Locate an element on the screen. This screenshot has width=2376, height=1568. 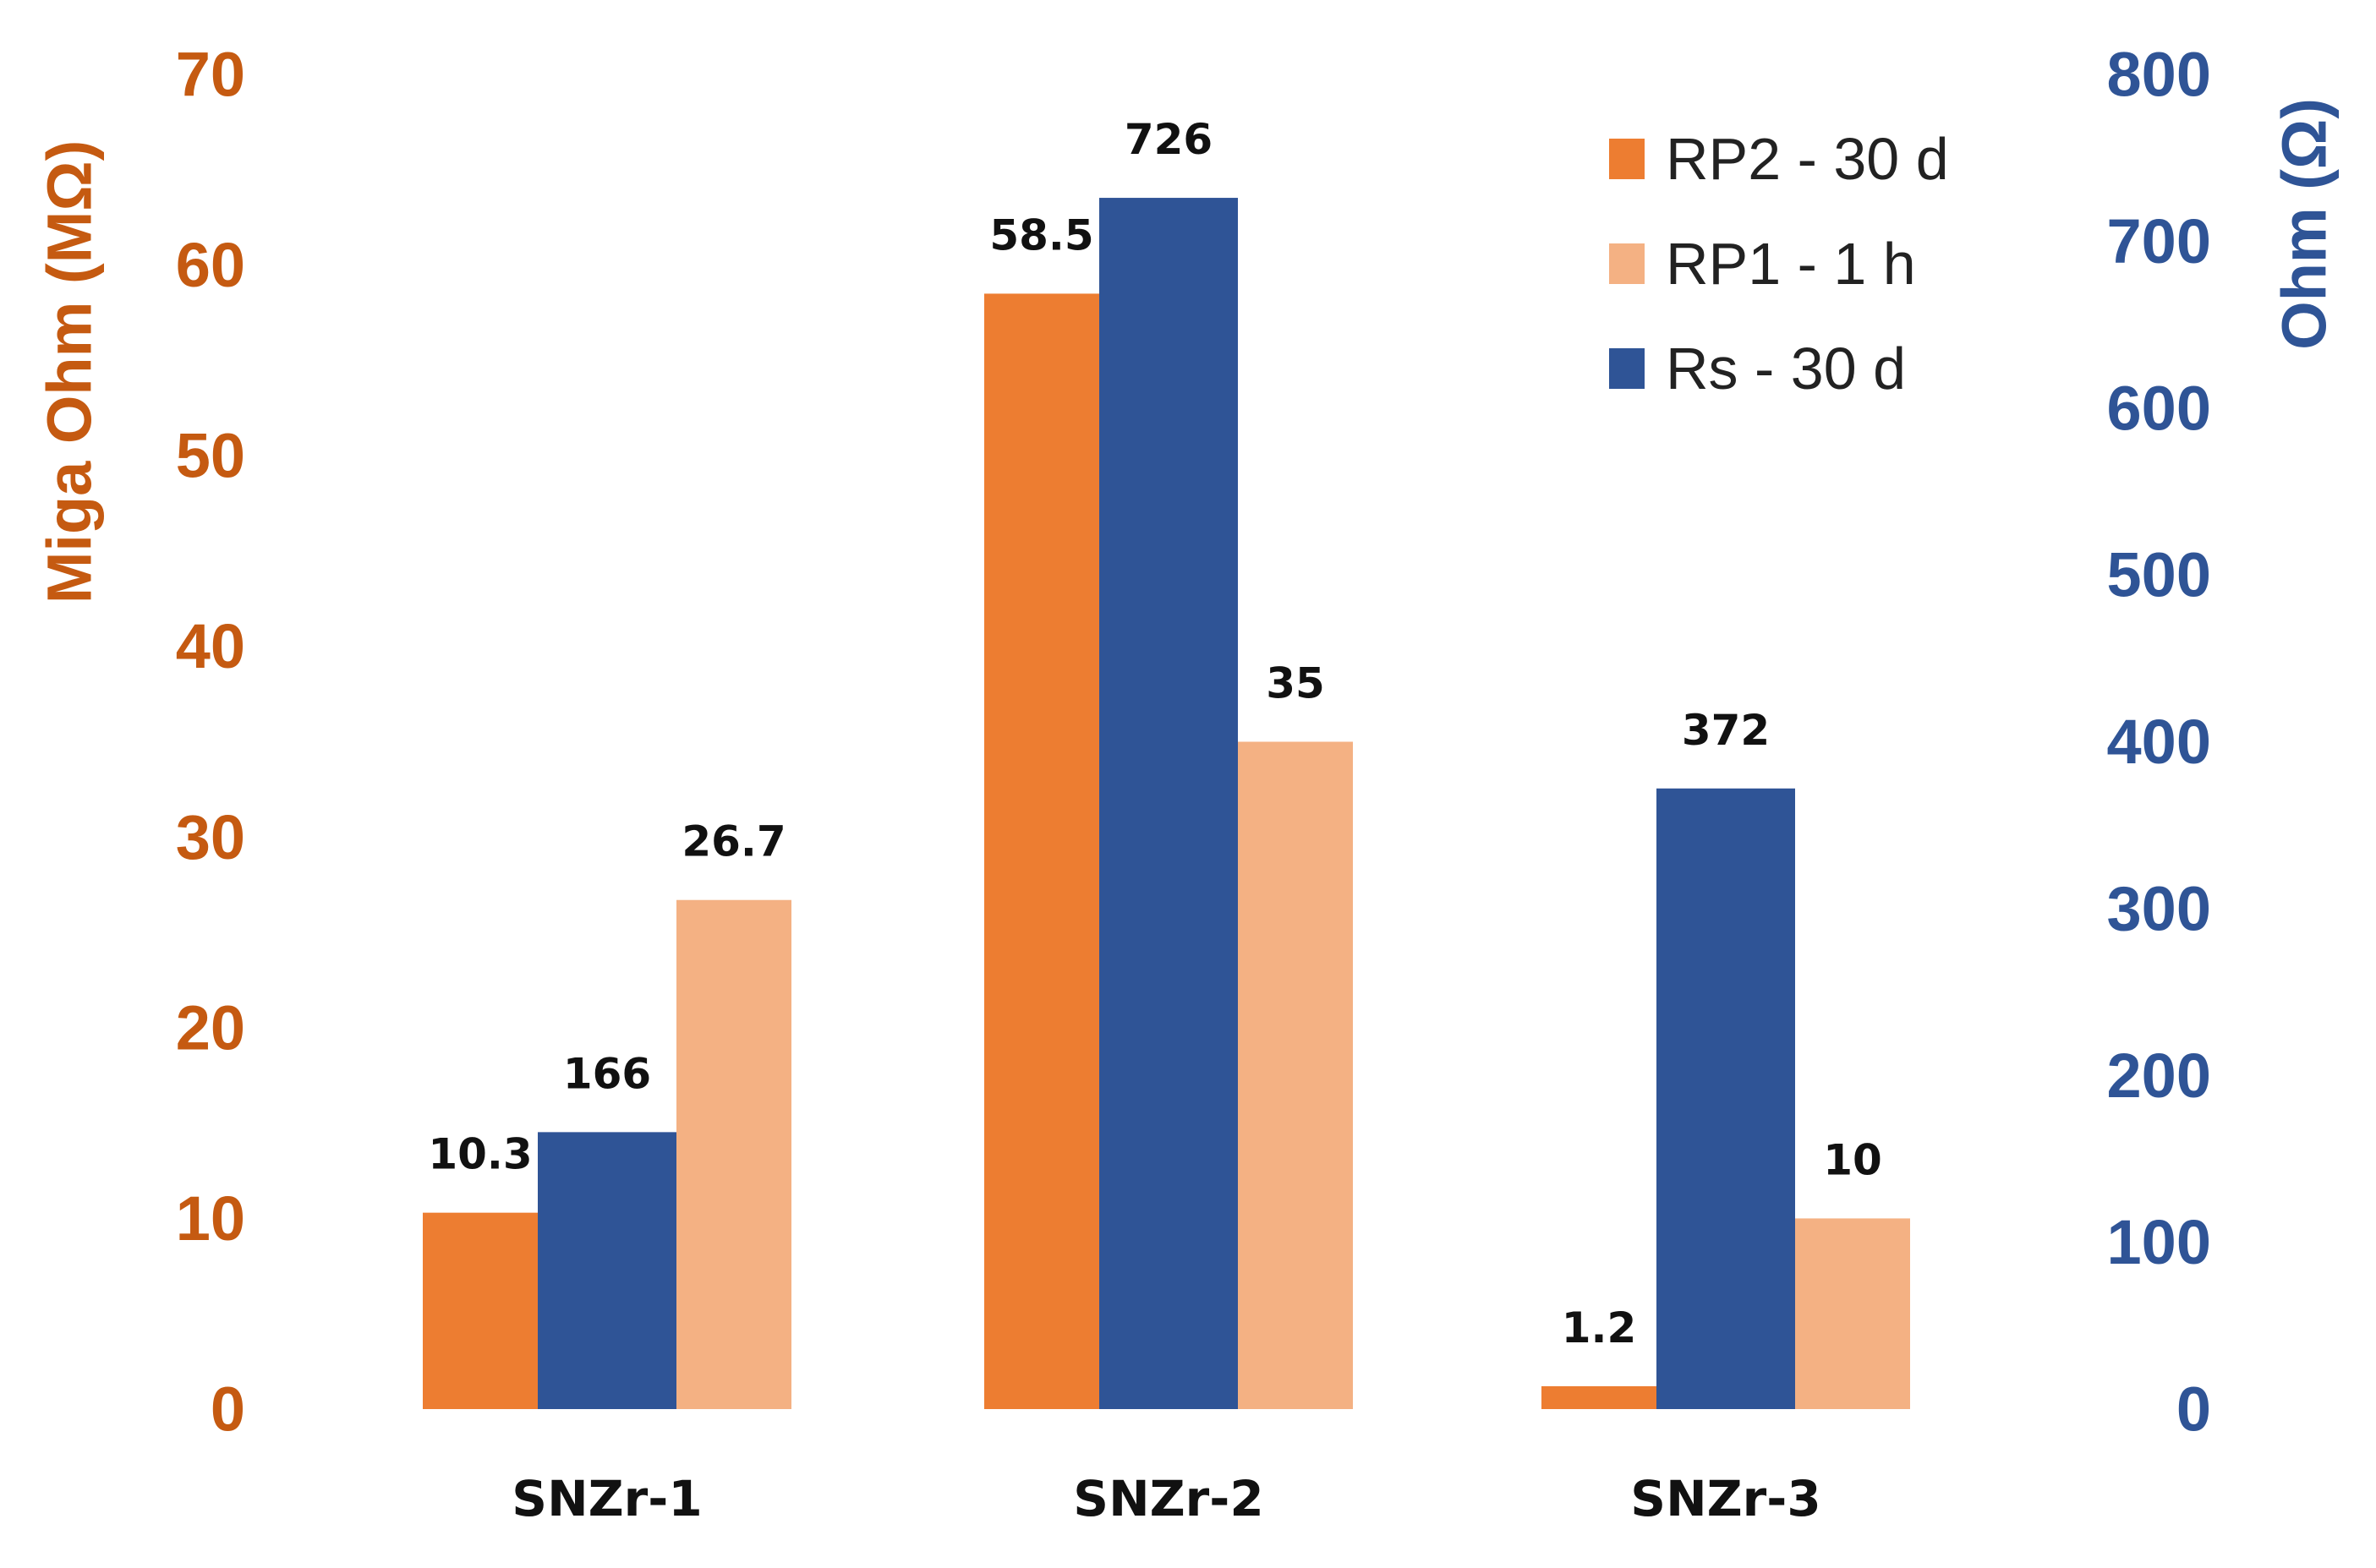
bar-snzr-1-rs-30-d is located at coordinates (607, 1270).